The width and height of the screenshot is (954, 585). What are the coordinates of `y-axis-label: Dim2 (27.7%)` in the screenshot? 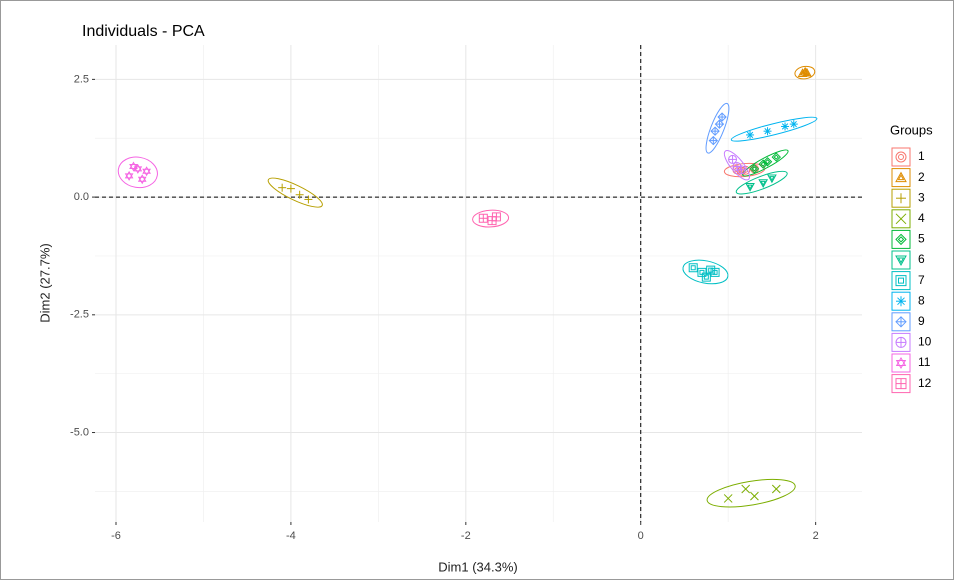 It's located at (44, 282).